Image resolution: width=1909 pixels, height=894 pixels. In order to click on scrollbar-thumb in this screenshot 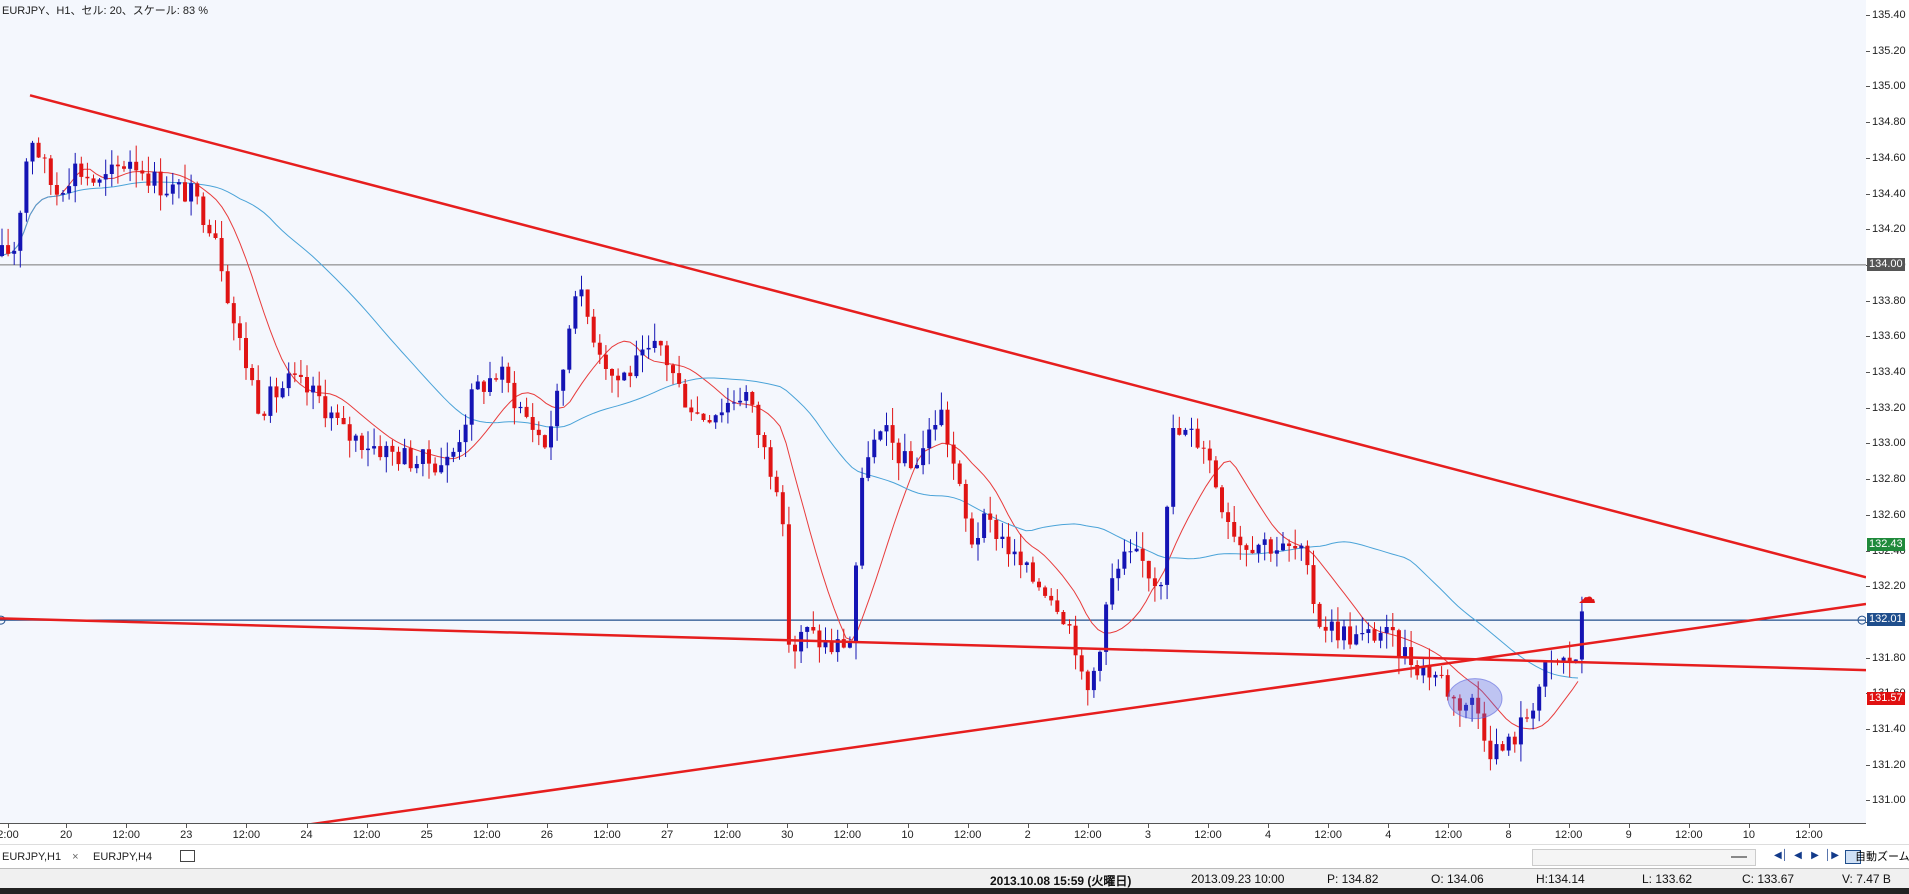, I will do `click(1739, 857)`.